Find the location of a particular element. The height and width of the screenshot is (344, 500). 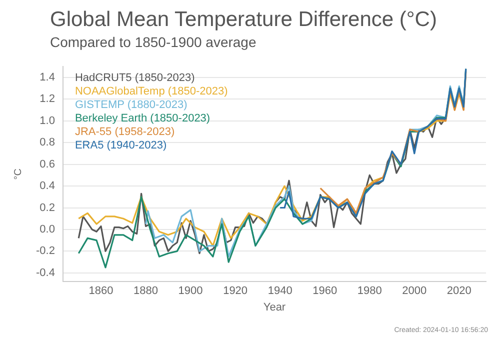

text: JRA-55 (1958-2023) is located at coordinates (124, 132).